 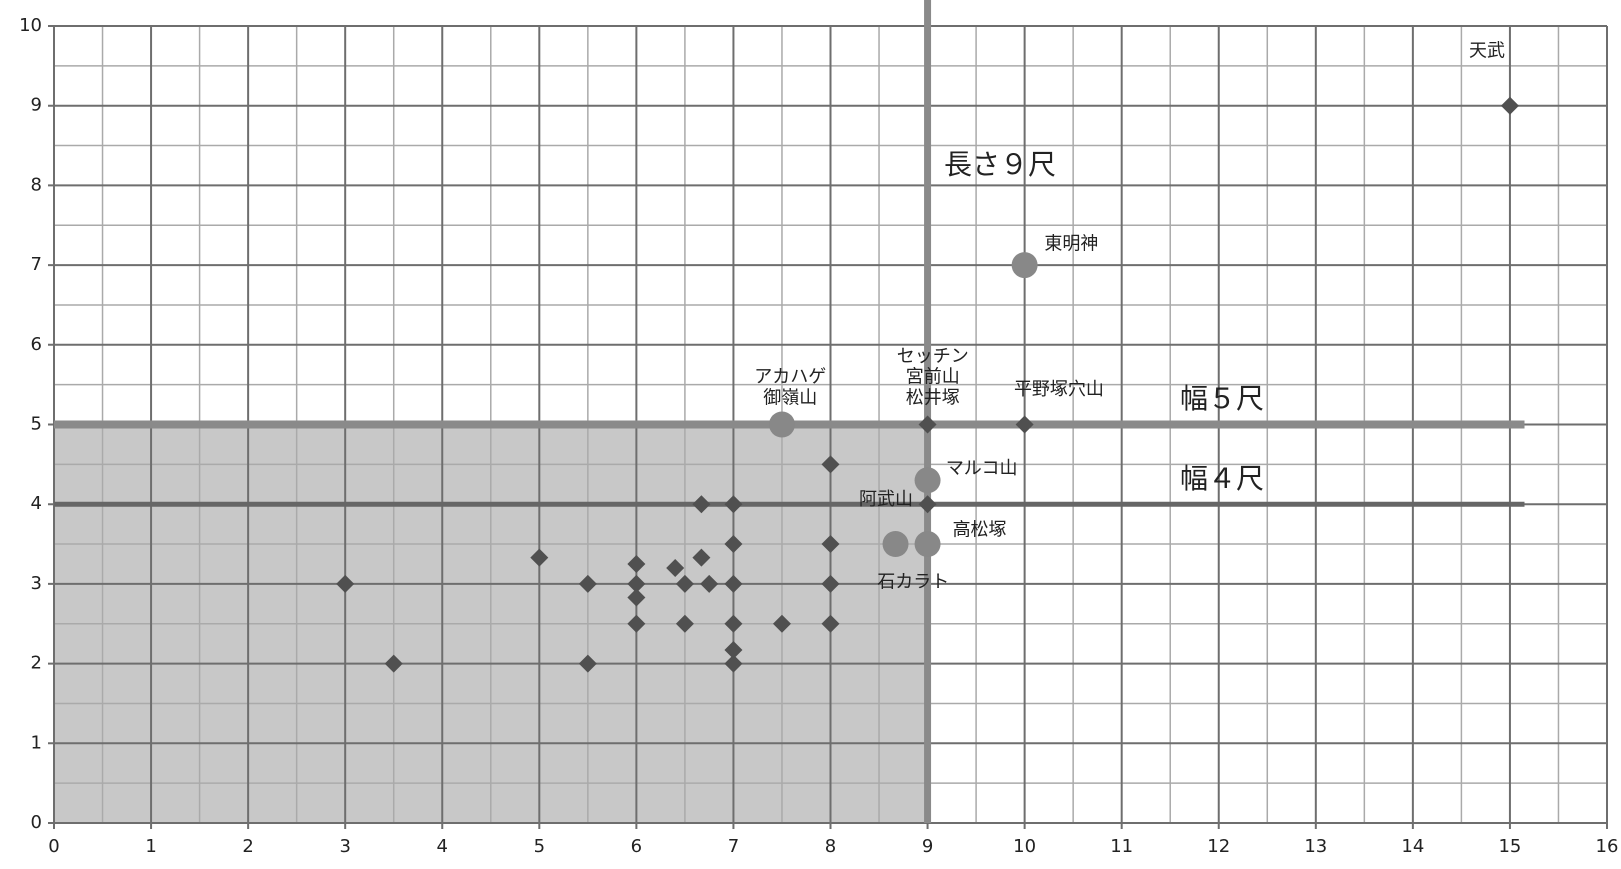 I want to click on y-tick-label: 2, so click(x=36, y=663).